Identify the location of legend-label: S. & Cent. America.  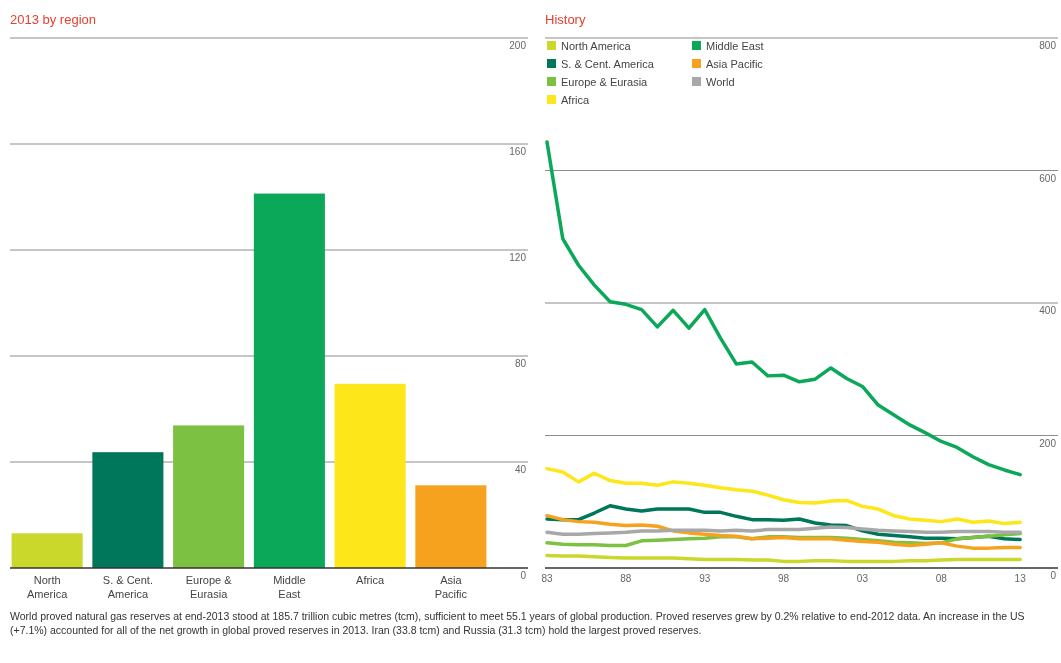
(608, 64).